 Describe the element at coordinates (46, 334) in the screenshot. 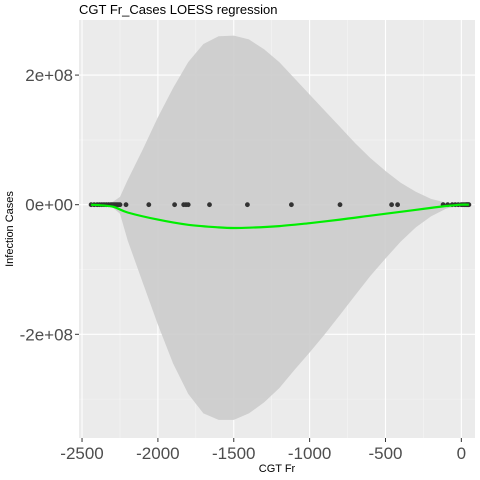

I see `y-tick-label: -2e+08` at that location.